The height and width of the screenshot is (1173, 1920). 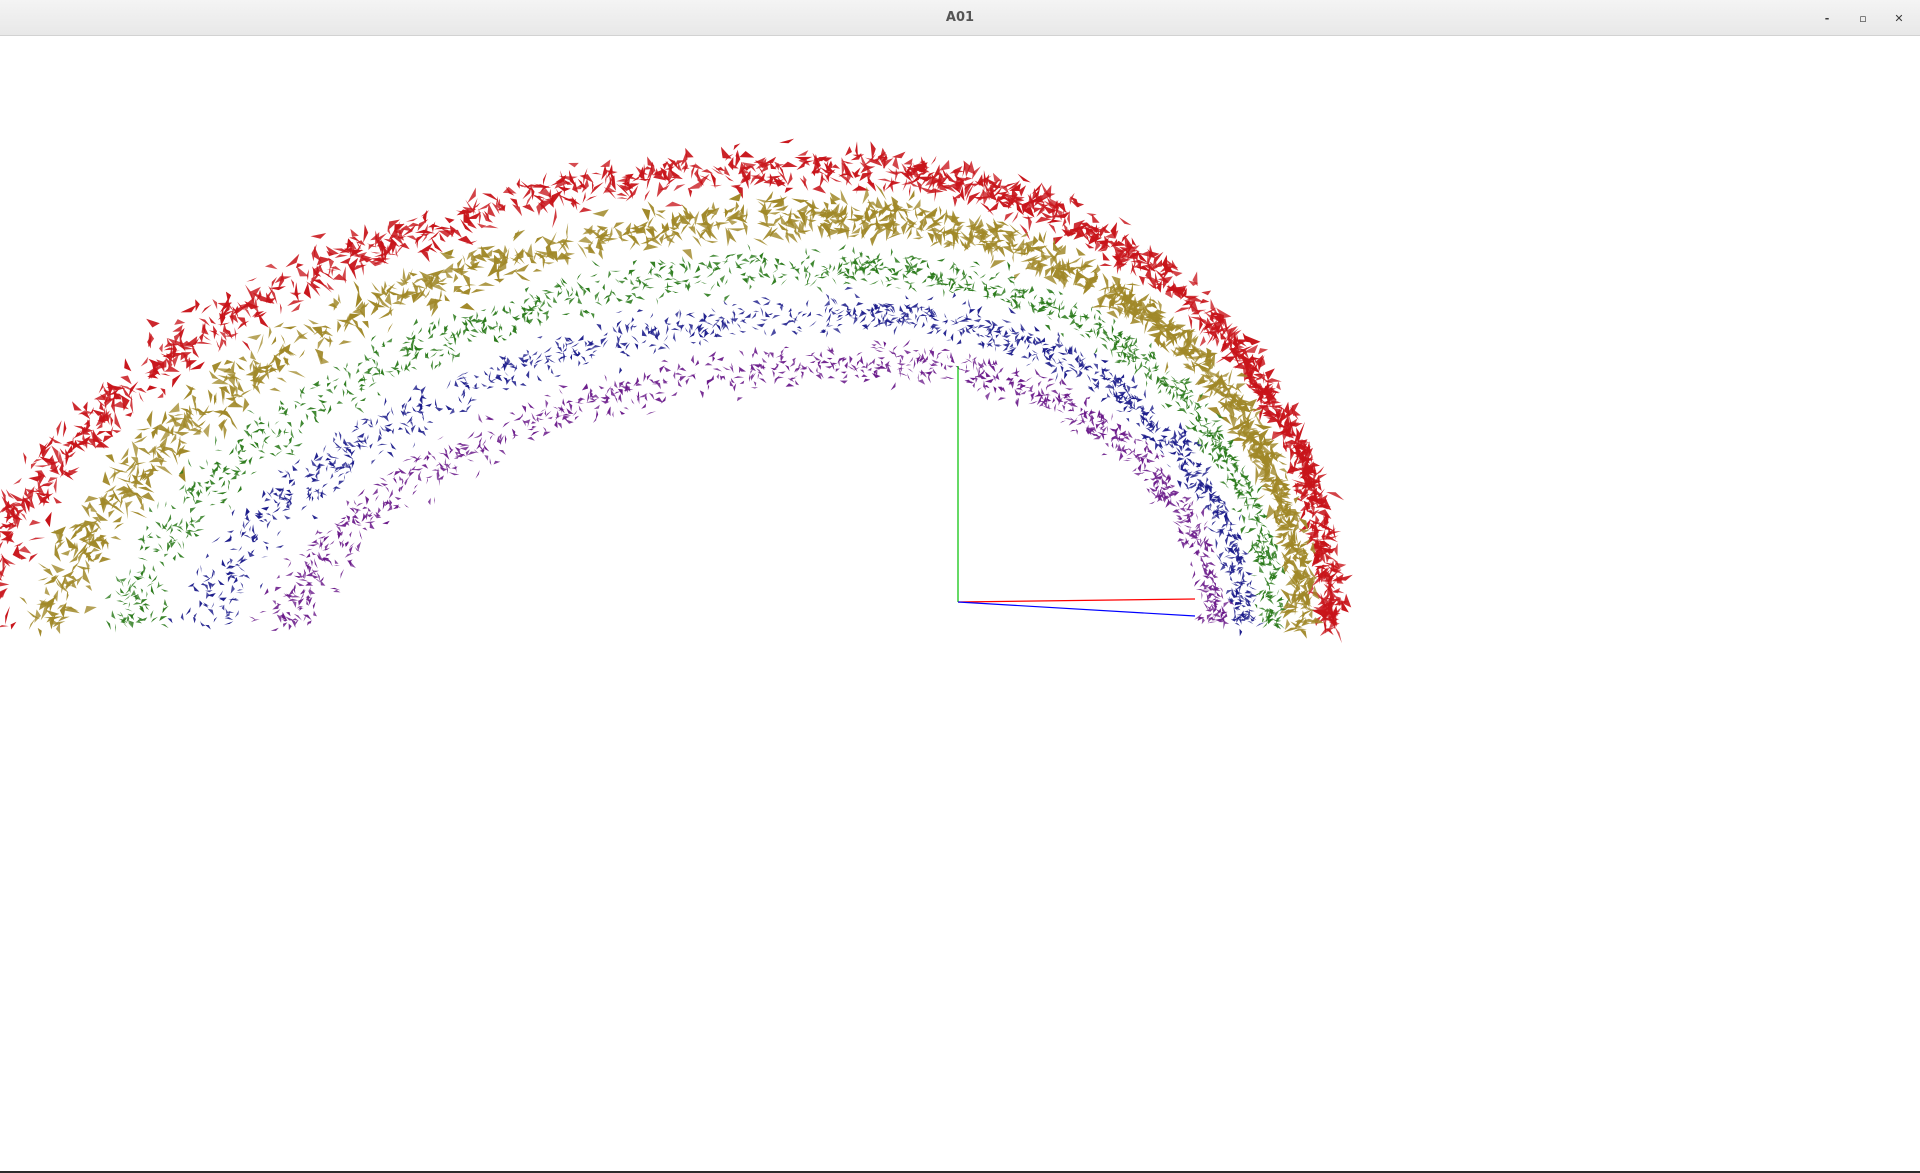 What do you see at coordinates (960, 18) in the screenshot?
I see `title-bar: A01 - ▫ ✕` at bounding box center [960, 18].